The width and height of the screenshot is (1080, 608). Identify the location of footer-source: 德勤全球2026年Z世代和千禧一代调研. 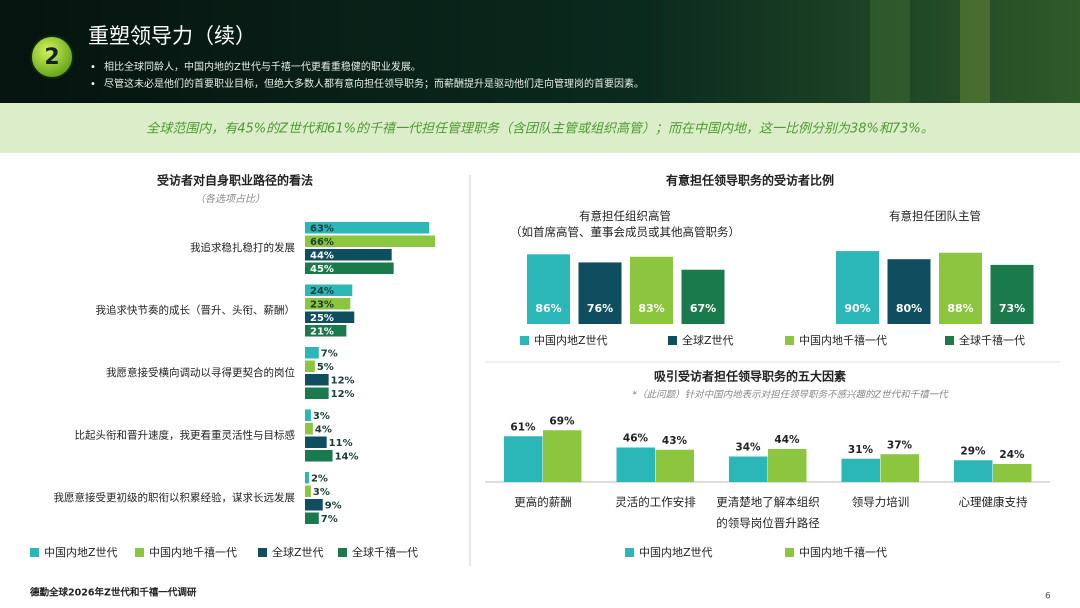
(113, 593).